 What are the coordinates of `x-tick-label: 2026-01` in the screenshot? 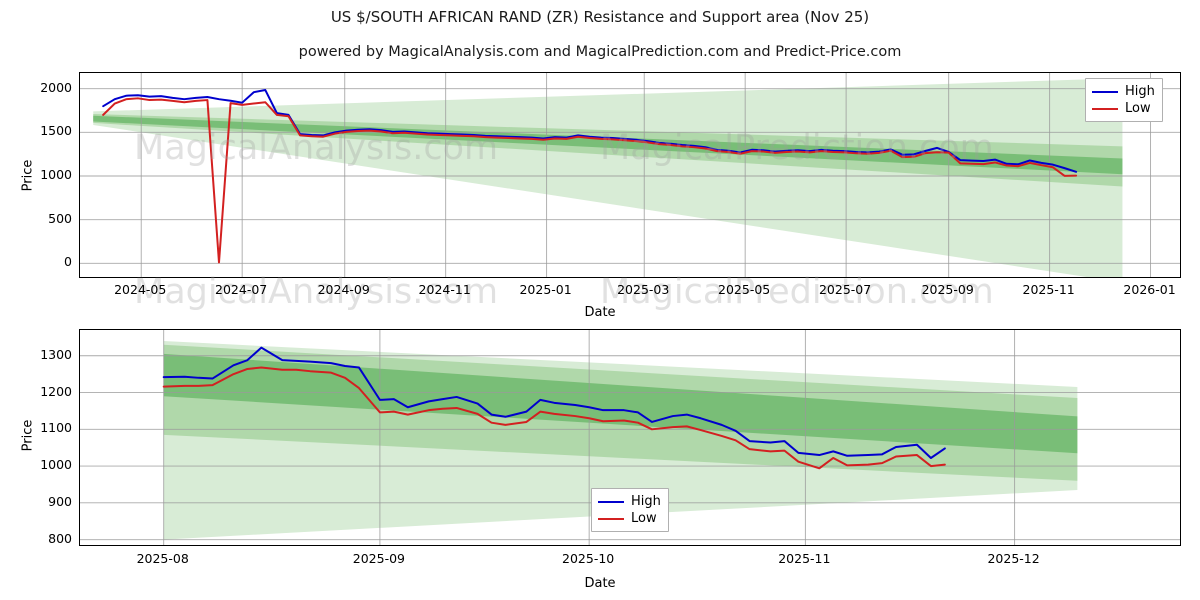 It's located at (1149, 289).